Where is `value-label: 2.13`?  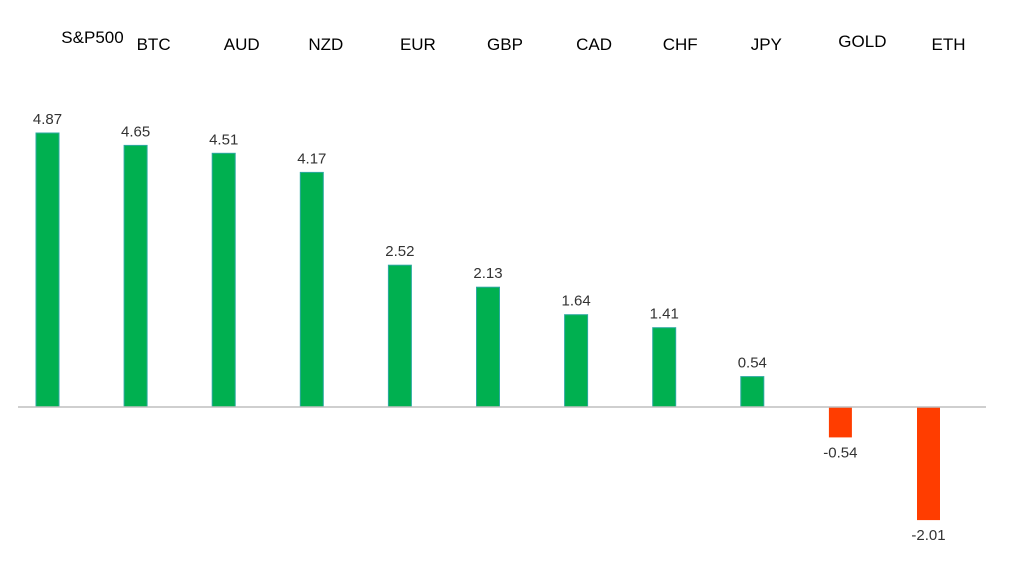 value-label: 2.13 is located at coordinates (487, 273).